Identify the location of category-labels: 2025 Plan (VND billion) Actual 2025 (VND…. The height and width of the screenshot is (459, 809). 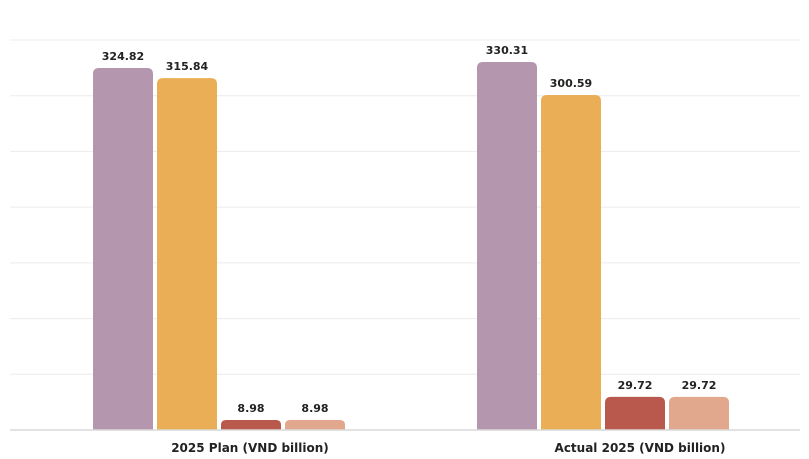
(448, 448).